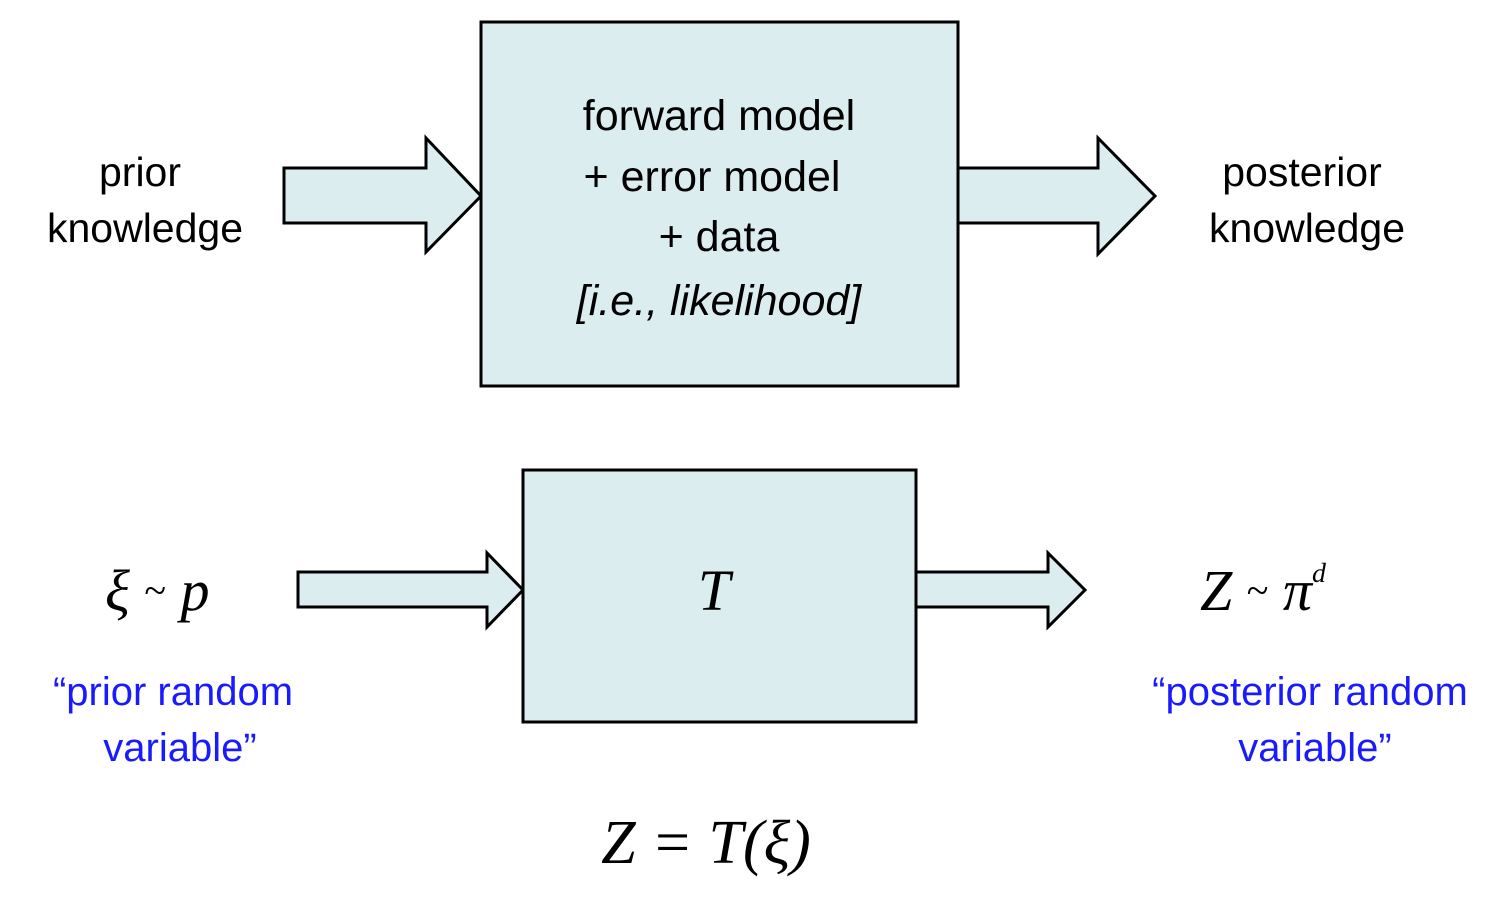 The width and height of the screenshot is (1501, 903). I want to click on box-text-error-model: + error model, so click(712, 177).